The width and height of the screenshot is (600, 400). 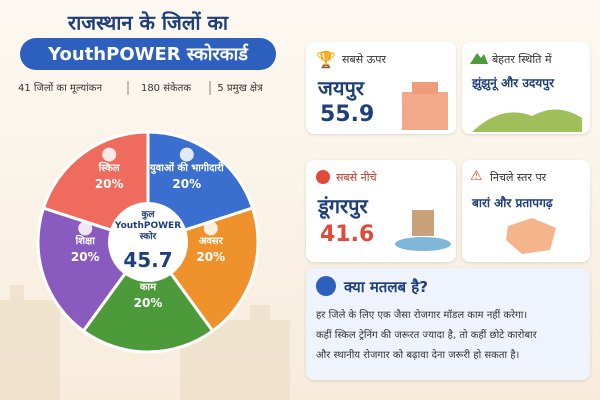 What do you see at coordinates (148, 260) in the screenshot?
I see `center-value: 45.7` at bounding box center [148, 260].